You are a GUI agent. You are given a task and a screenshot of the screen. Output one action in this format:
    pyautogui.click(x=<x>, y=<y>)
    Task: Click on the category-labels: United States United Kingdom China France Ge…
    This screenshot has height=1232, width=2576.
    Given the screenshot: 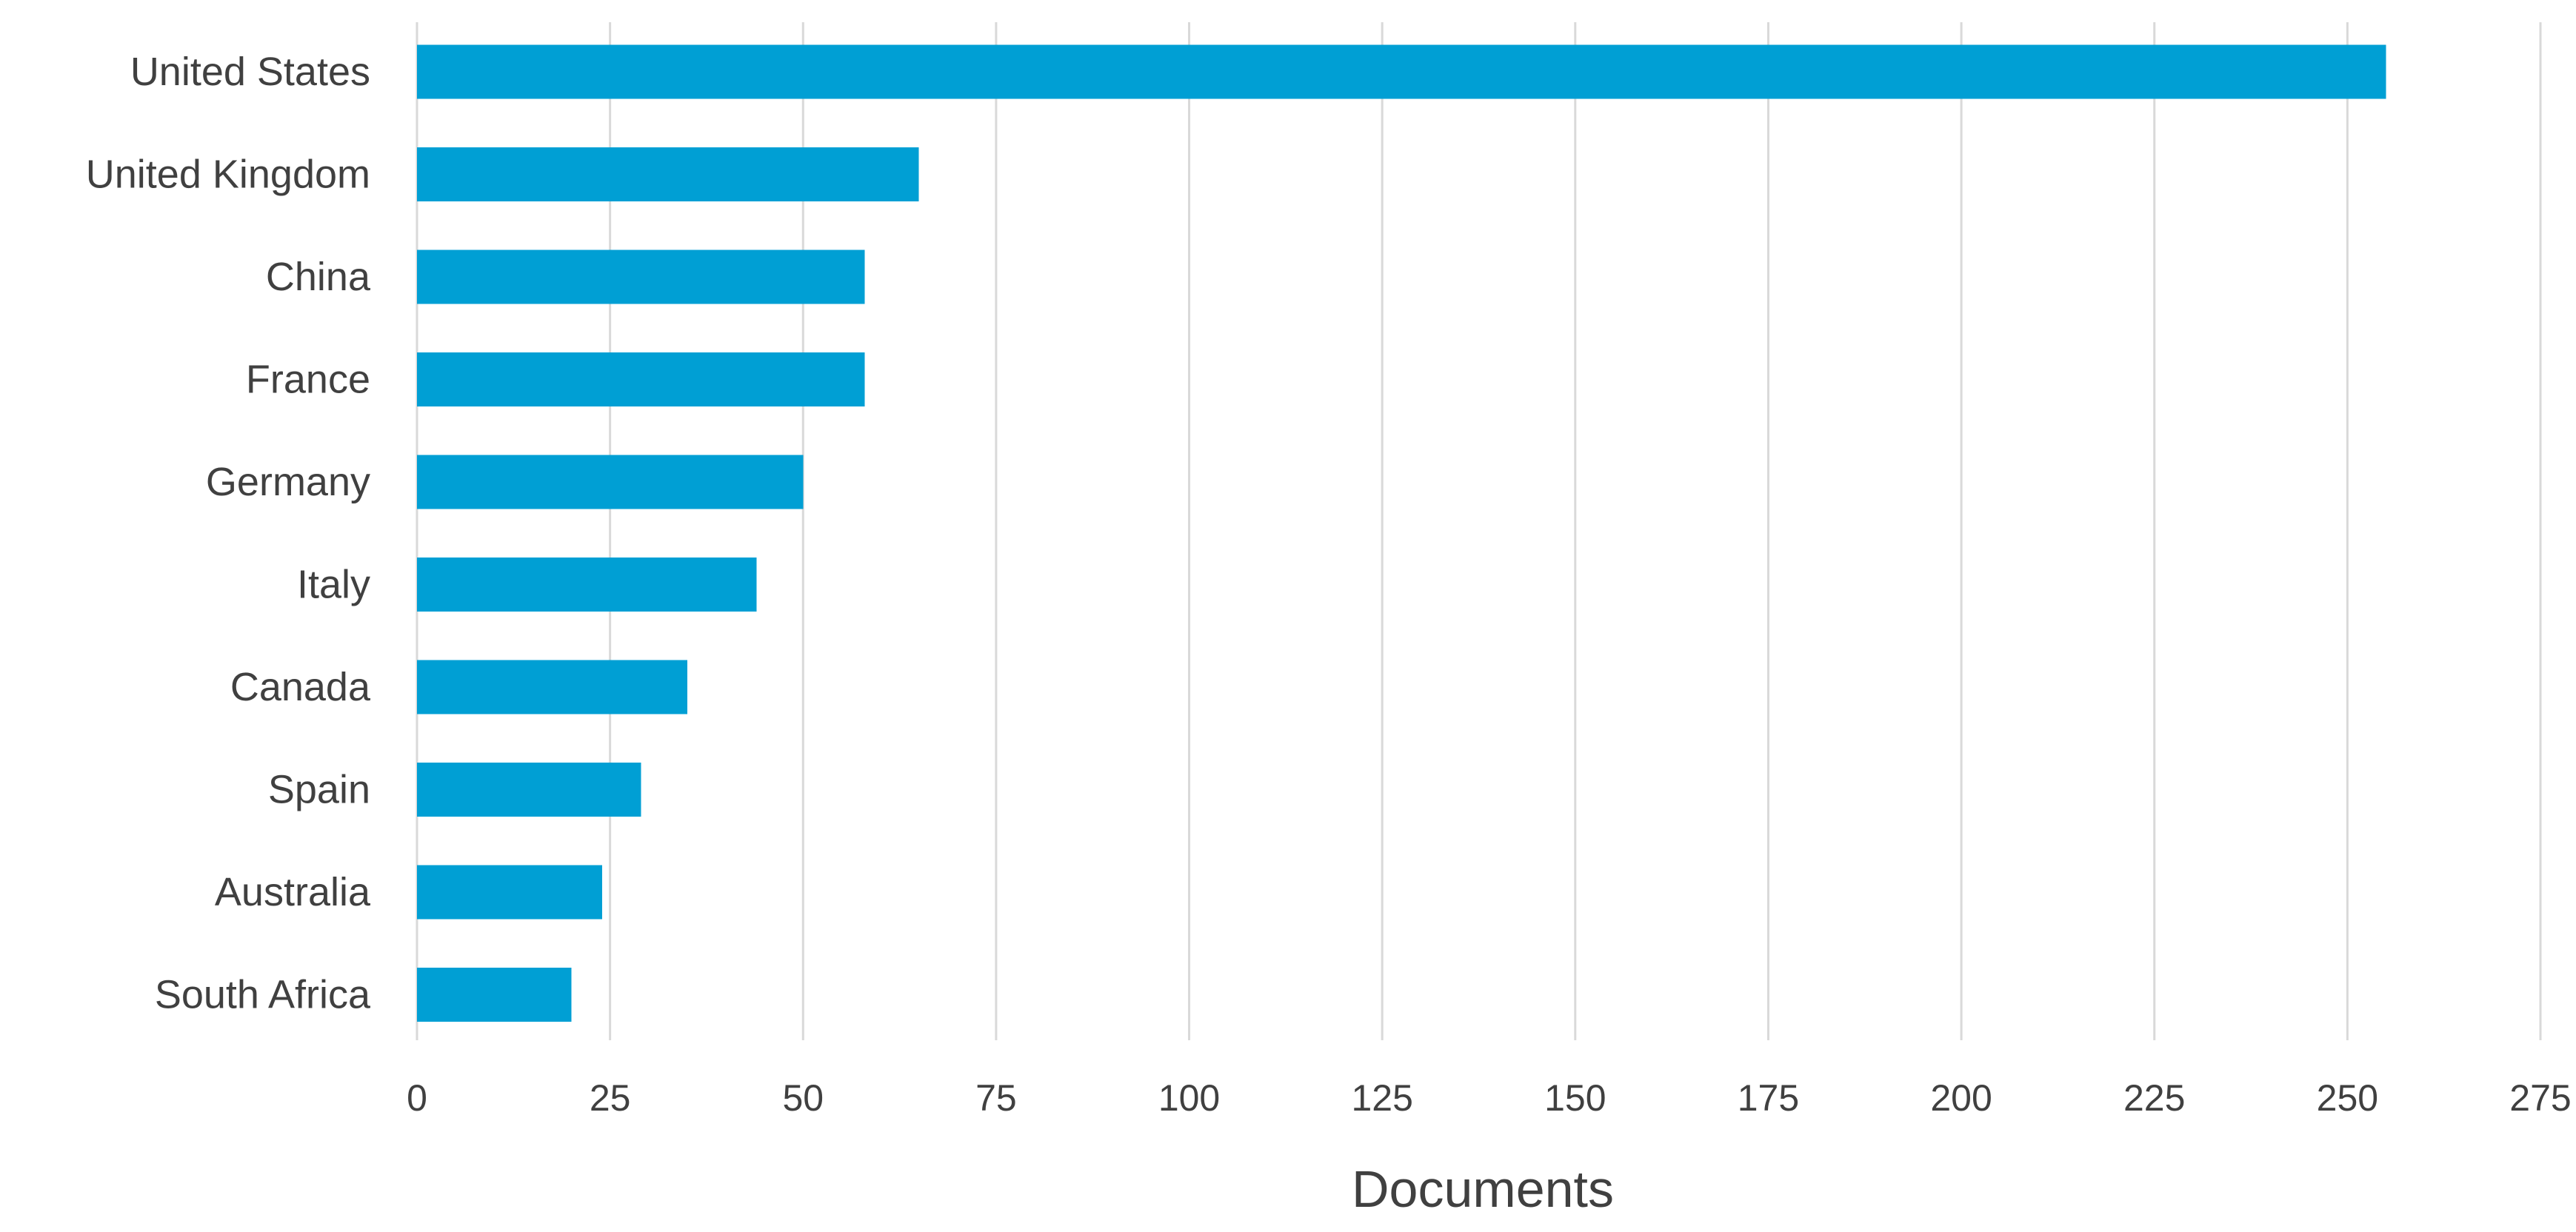 What is the action you would take?
    pyautogui.click(x=228, y=533)
    